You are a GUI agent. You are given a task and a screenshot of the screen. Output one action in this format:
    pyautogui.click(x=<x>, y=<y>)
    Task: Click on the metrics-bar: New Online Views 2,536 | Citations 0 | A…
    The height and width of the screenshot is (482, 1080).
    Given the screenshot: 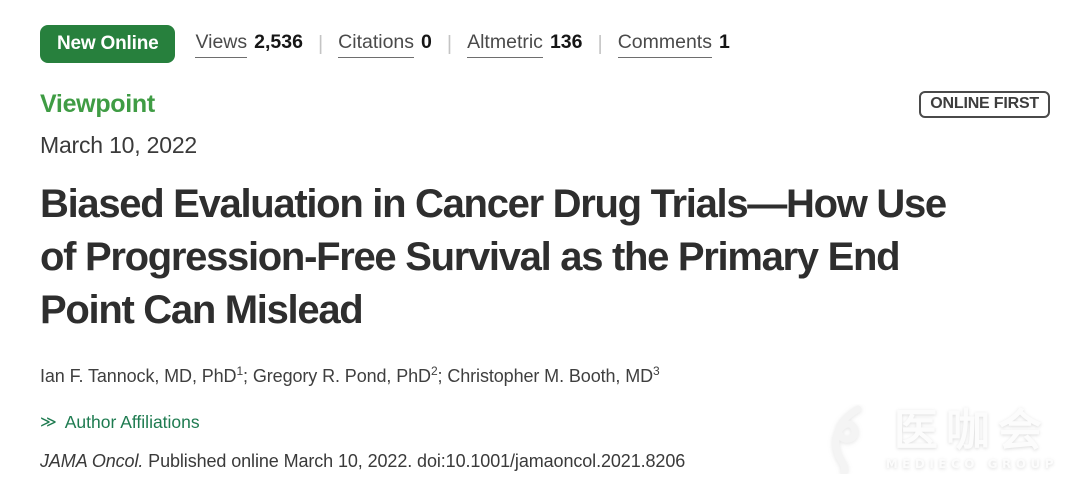 What is the action you would take?
    pyautogui.click(x=545, y=44)
    